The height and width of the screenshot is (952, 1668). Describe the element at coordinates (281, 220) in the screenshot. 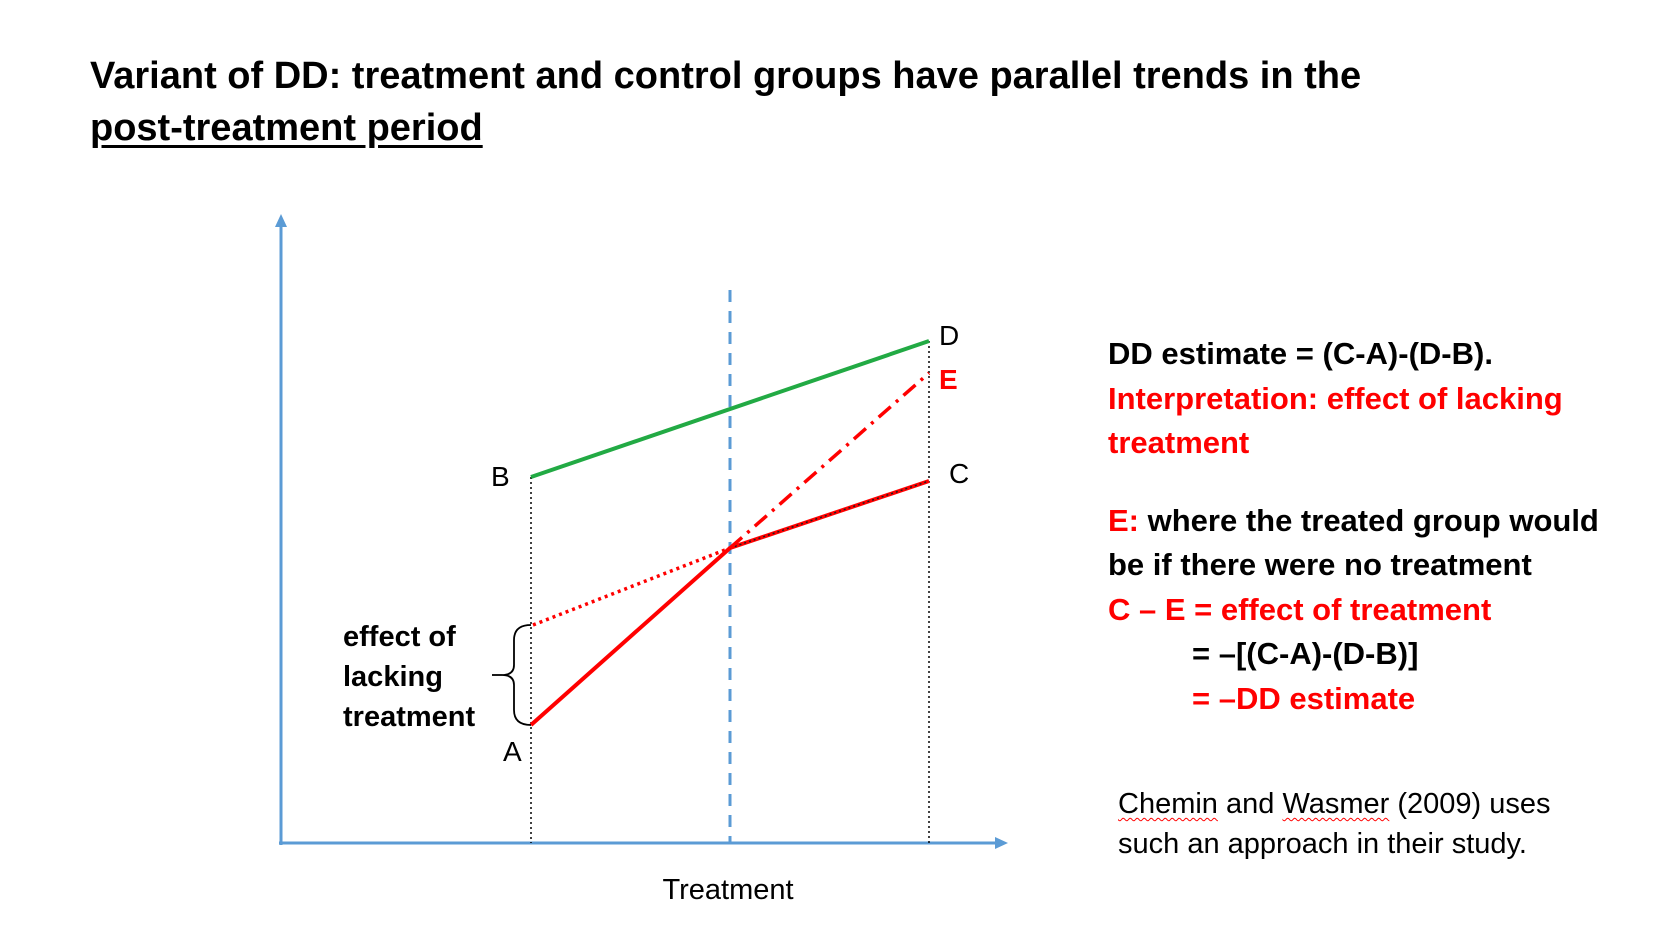

I see `y-axis-arrow-icon` at that location.